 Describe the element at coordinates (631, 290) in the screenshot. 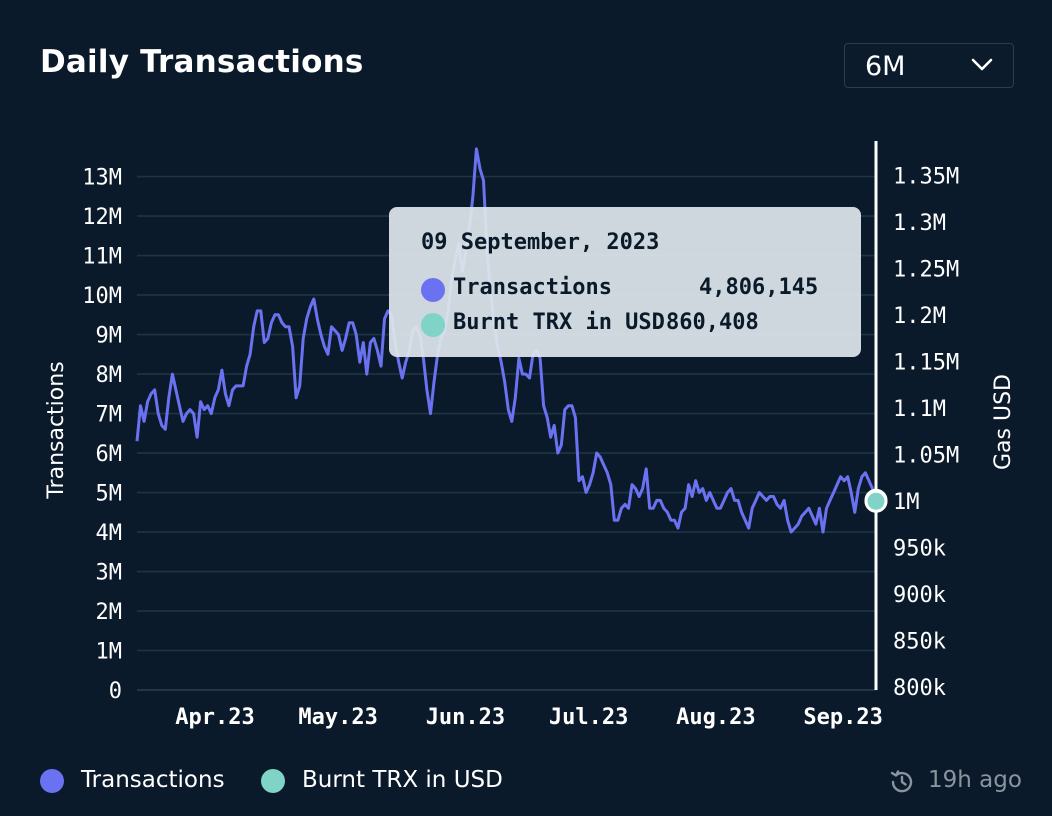

I see `tooltip-row-transactions: Transactions 4,806,145` at that location.